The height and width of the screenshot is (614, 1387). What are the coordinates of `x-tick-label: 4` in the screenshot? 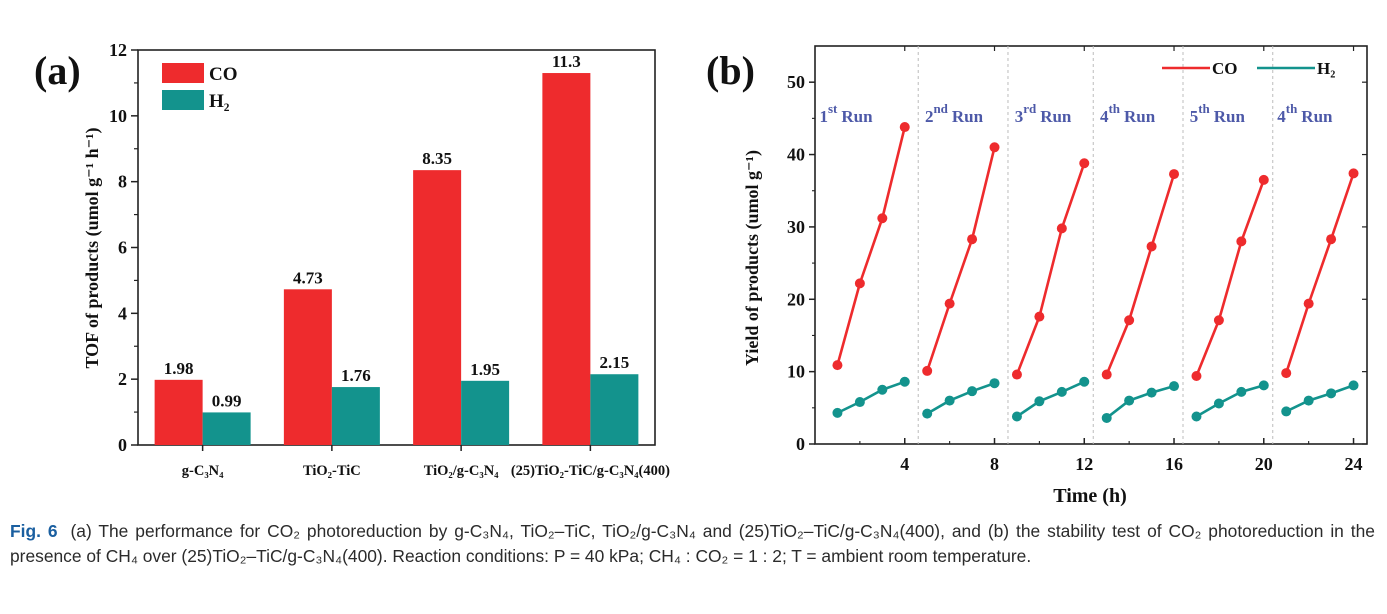 It's located at (904, 464).